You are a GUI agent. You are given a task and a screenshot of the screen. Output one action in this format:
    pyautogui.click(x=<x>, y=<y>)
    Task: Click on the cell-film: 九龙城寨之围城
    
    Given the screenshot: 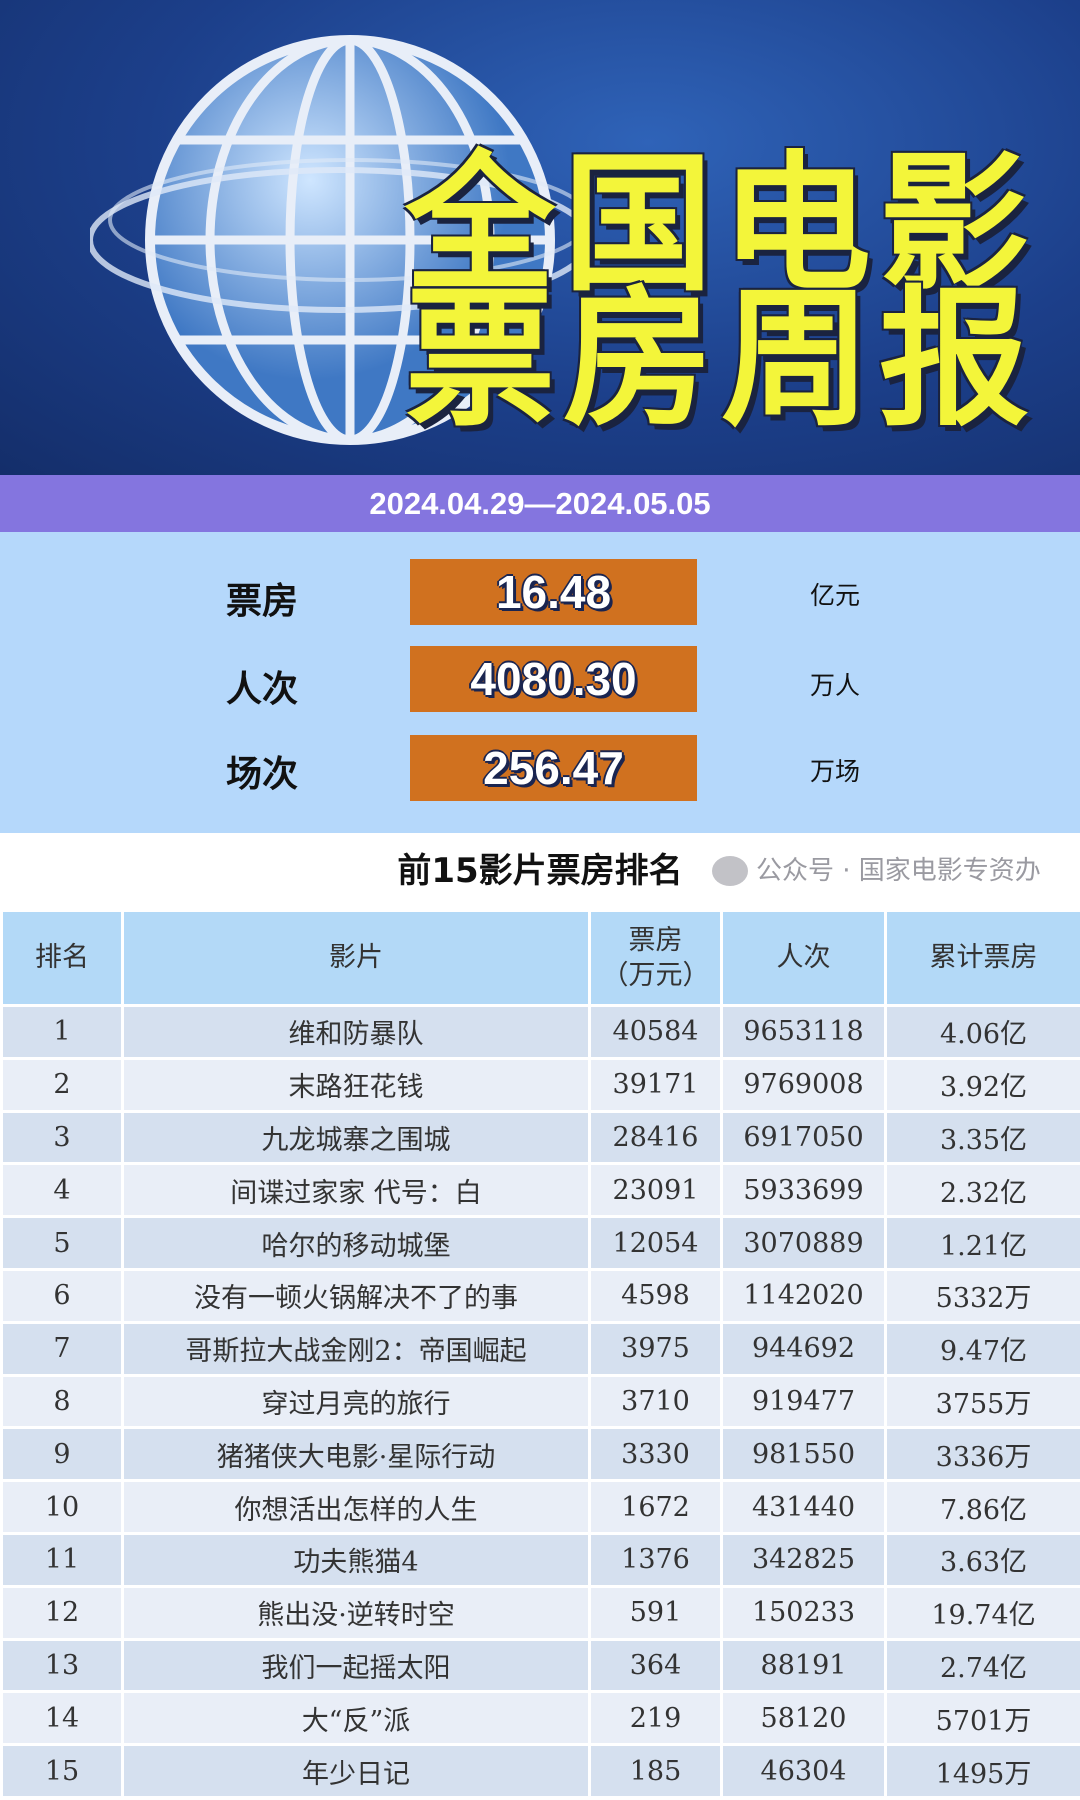 What is the action you would take?
    pyautogui.click(x=356, y=1137)
    